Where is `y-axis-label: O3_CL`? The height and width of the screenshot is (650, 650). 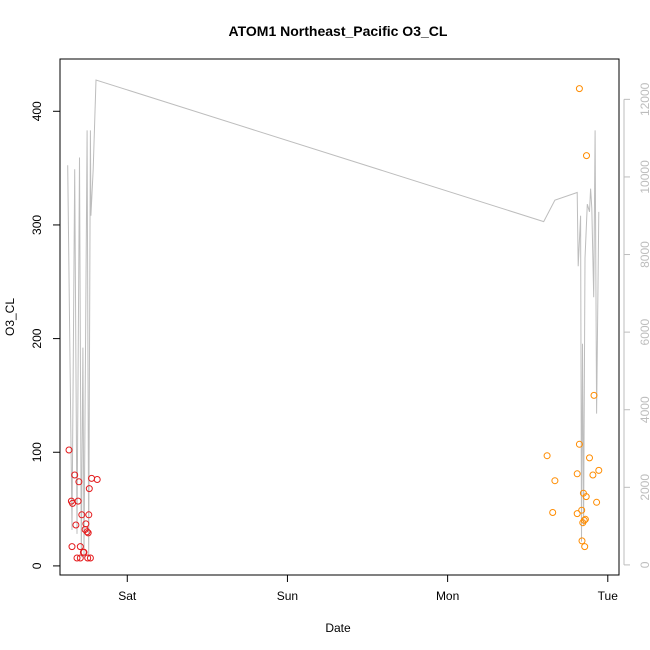 y-axis-label: O3_CL is located at coordinates (10, 317).